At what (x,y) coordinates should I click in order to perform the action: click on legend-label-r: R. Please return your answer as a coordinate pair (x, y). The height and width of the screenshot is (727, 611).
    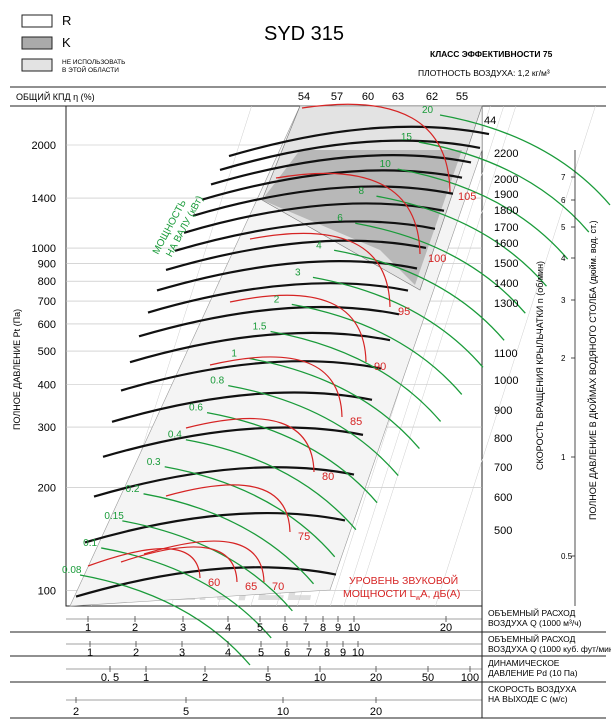
    Looking at the image, I should click on (66, 20).